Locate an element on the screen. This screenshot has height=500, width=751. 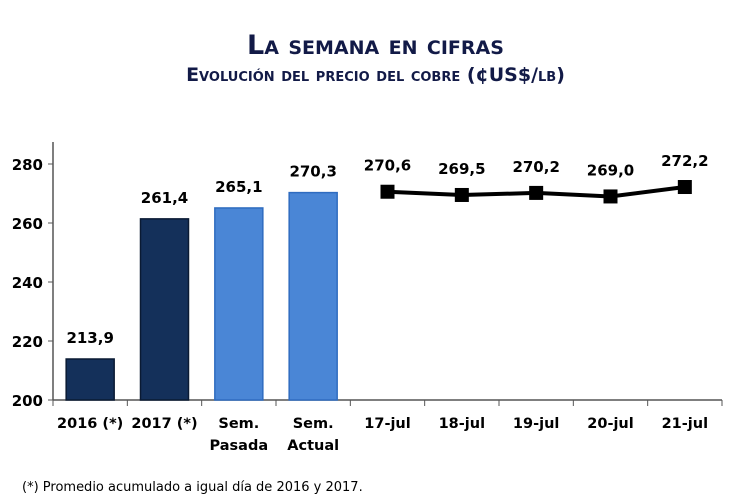
data-label: 269,5 is located at coordinates (461, 169).